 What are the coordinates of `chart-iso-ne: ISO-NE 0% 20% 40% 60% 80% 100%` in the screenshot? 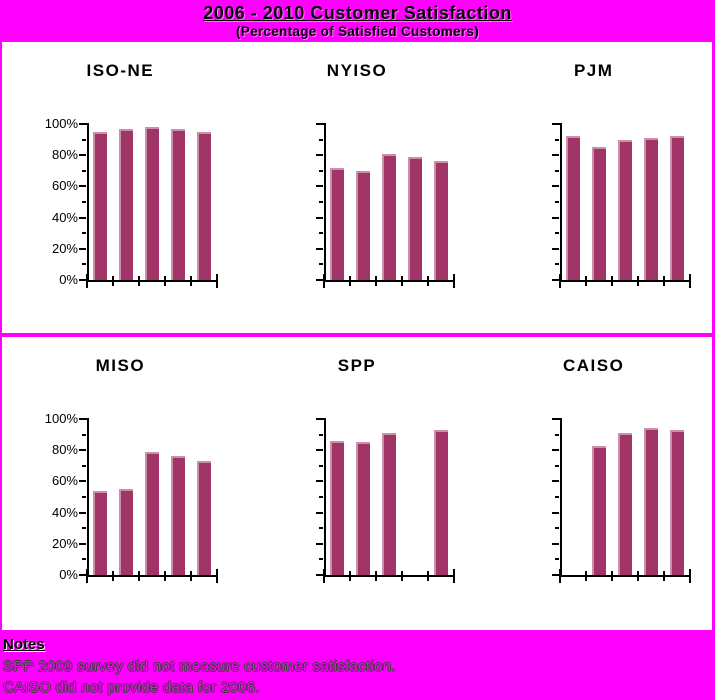 It's located at (120, 187).